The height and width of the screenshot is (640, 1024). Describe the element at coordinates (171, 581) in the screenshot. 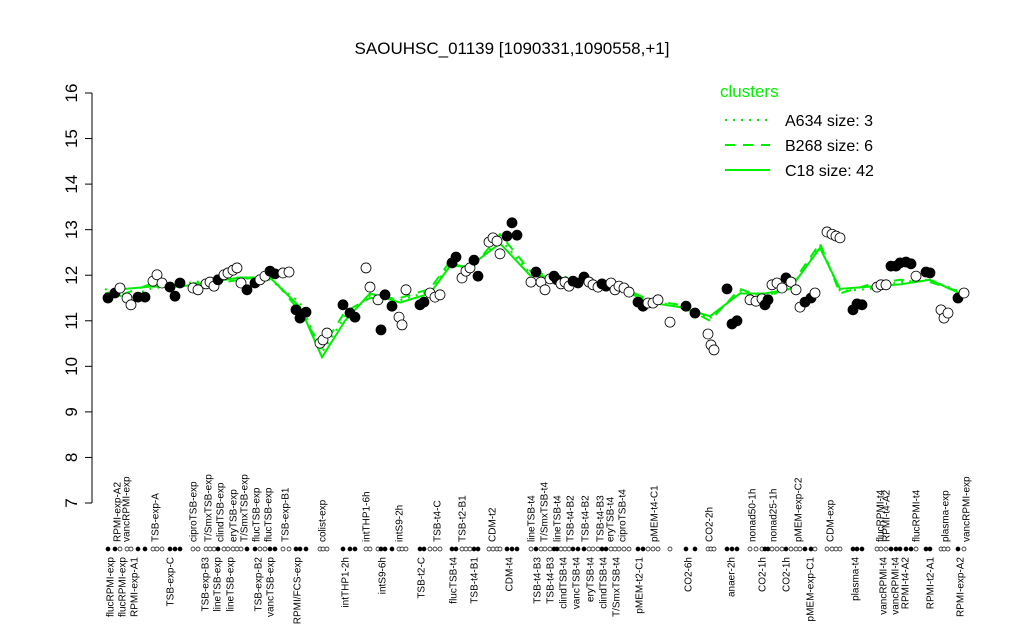

I see `sample-label: TSB-exp-C` at that location.